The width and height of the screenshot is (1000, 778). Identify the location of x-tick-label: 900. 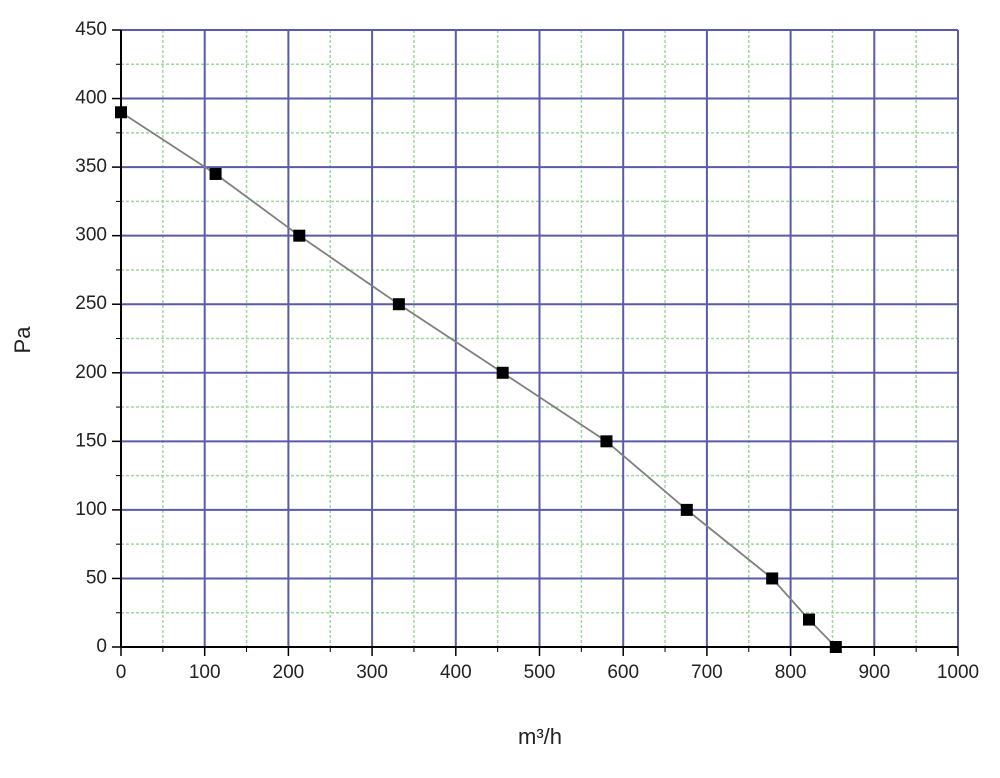
(874, 672).